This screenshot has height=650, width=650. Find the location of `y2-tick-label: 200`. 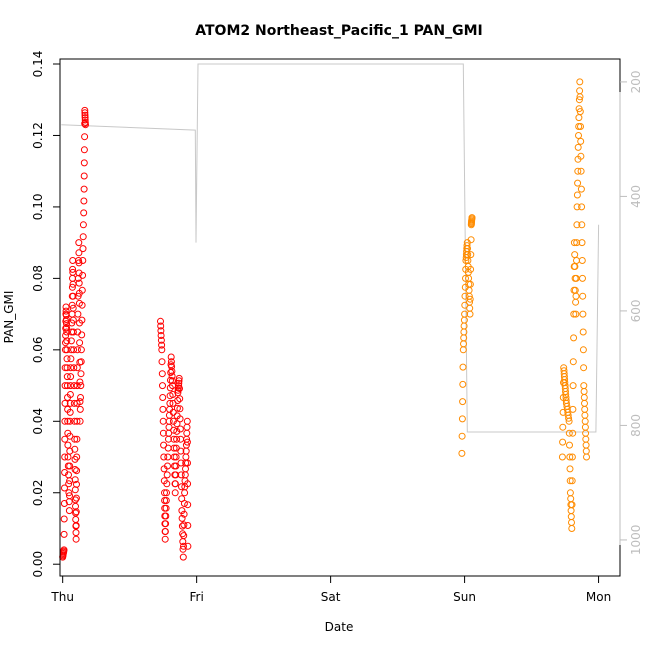

y2-tick-label: 200 is located at coordinates (636, 81).